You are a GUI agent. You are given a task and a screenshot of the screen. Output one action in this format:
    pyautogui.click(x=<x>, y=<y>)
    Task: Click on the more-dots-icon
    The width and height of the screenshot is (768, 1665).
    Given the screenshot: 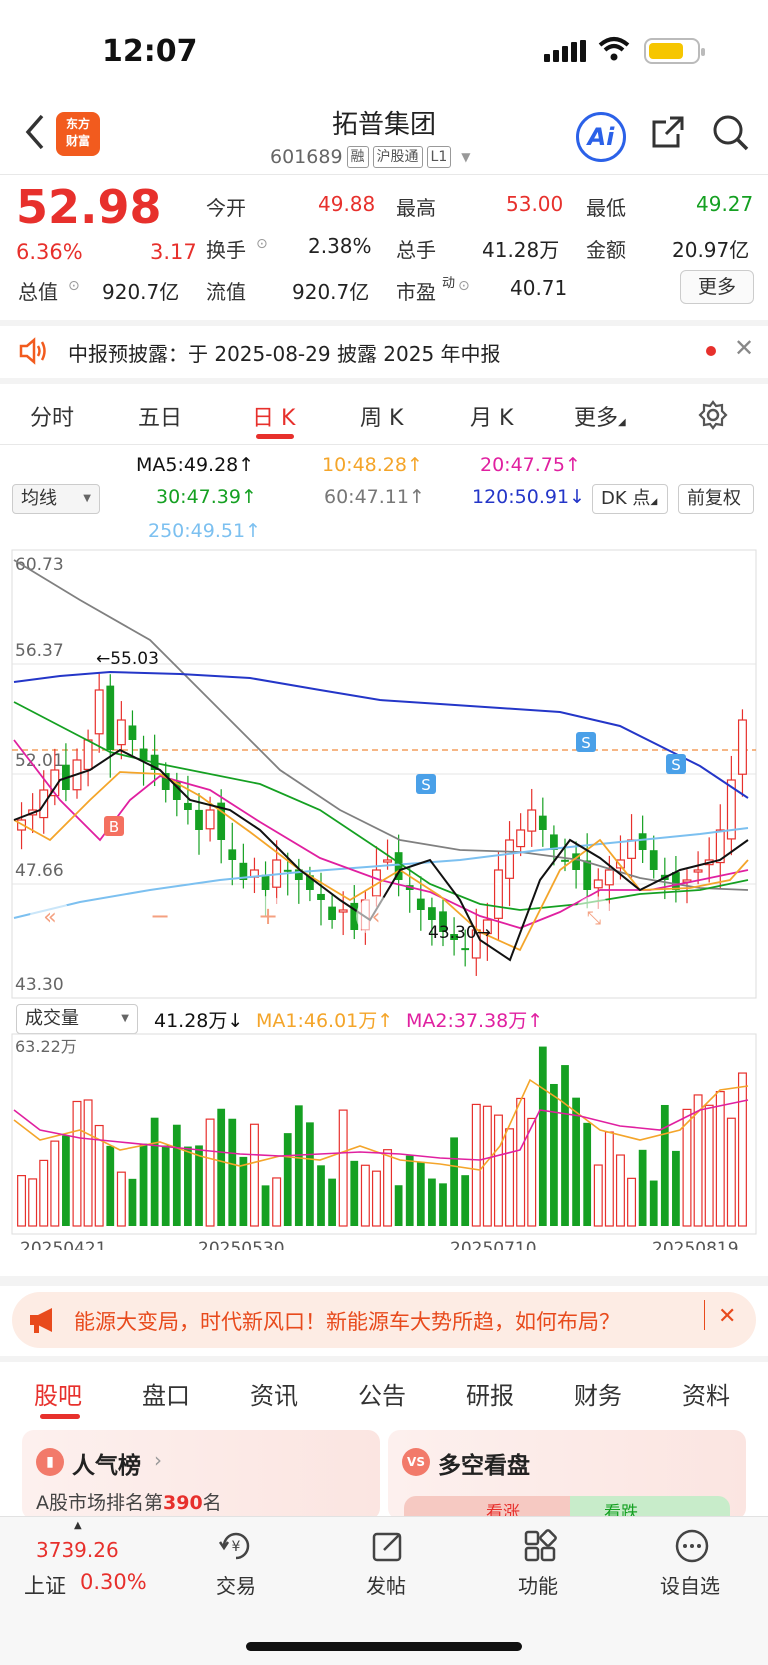 What is the action you would take?
    pyautogui.click(x=692, y=1548)
    